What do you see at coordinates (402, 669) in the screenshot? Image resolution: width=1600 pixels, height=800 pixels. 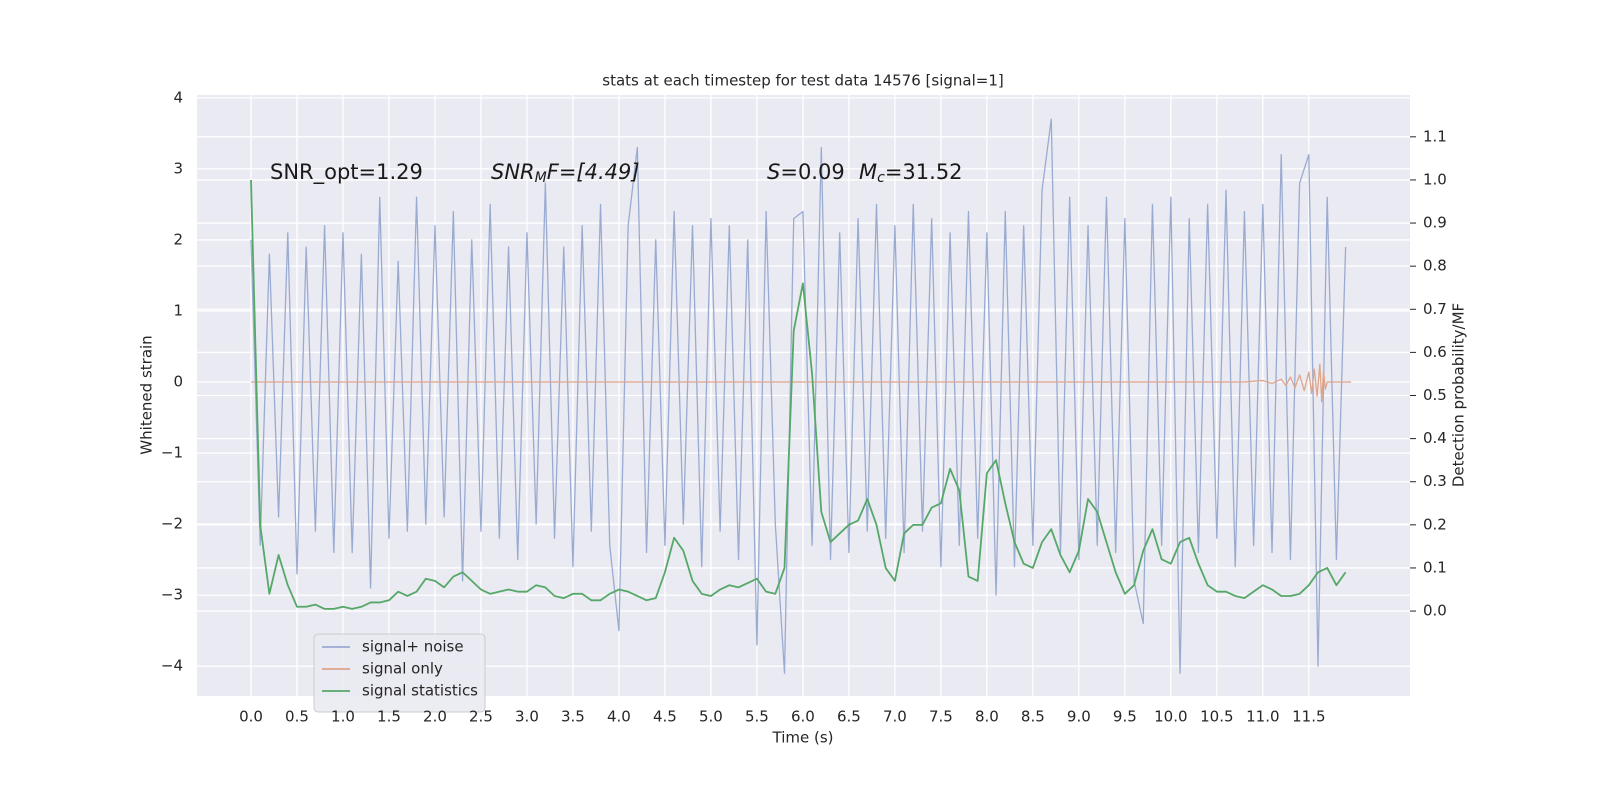 I see `legend-label: signal only` at bounding box center [402, 669].